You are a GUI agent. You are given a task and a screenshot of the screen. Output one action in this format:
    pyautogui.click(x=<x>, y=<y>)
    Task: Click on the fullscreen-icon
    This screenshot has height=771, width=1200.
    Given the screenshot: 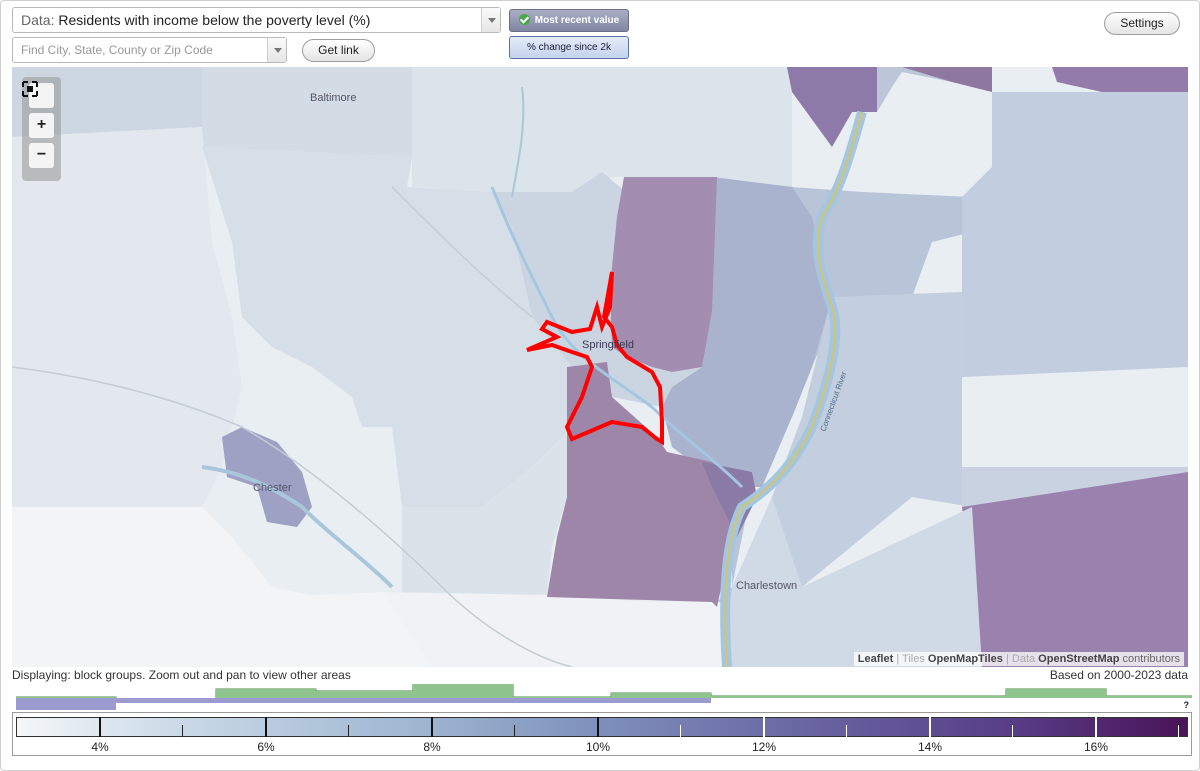 What is the action you would take?
    pyautogui.click(x=38, y=94)
    